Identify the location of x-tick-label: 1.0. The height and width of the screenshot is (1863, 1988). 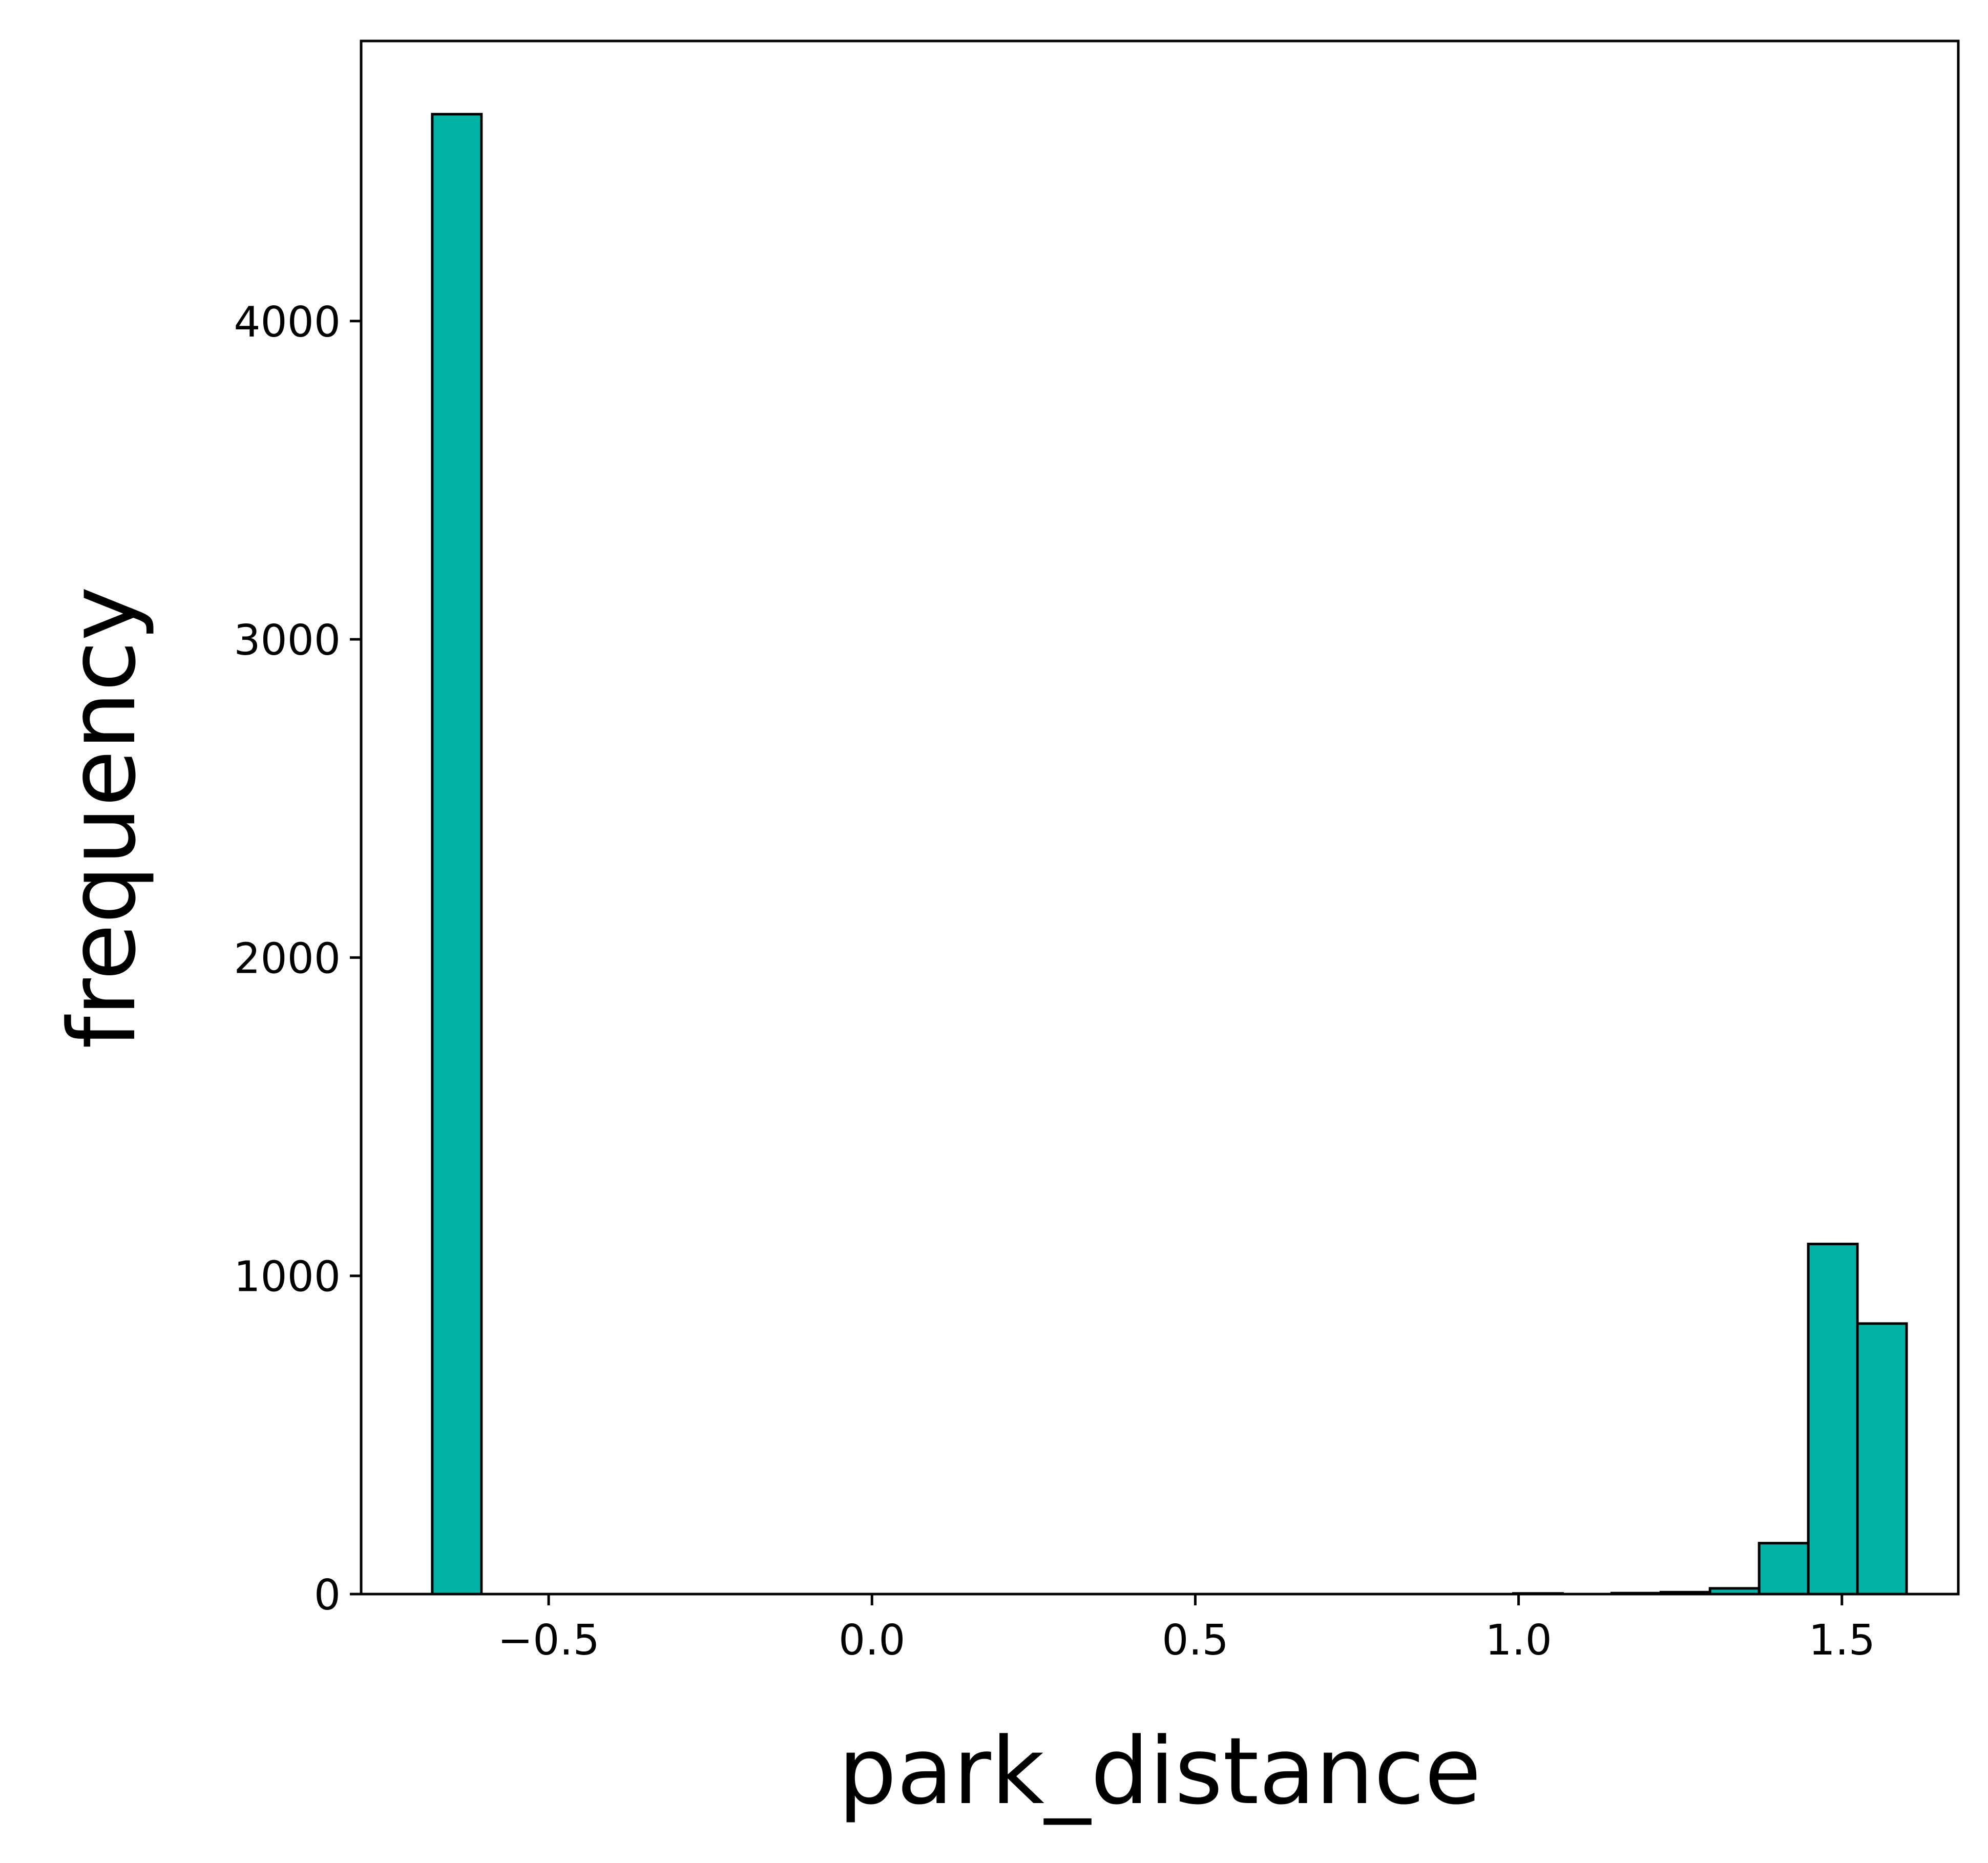
(1518, 1640).